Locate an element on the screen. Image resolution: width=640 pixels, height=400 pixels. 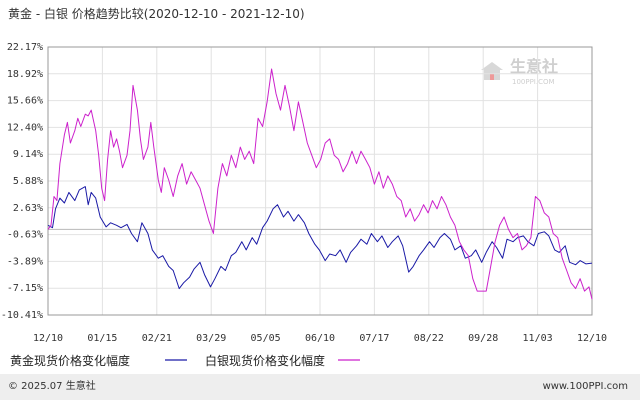
footer-site: www.100PPI.com is located at coordinates (585, 386).